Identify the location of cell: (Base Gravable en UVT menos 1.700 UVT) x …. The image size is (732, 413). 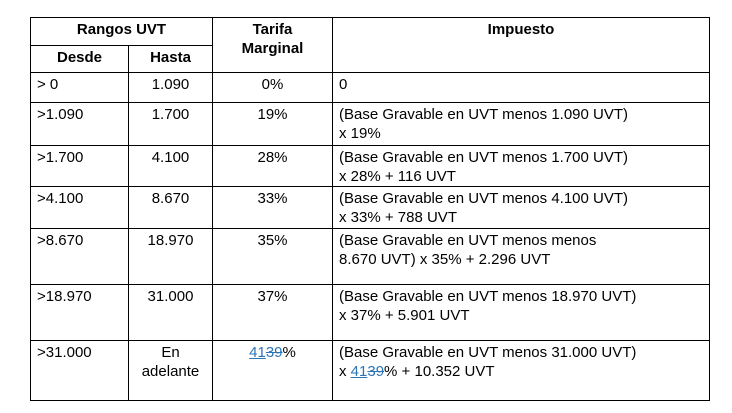
(521, 166).